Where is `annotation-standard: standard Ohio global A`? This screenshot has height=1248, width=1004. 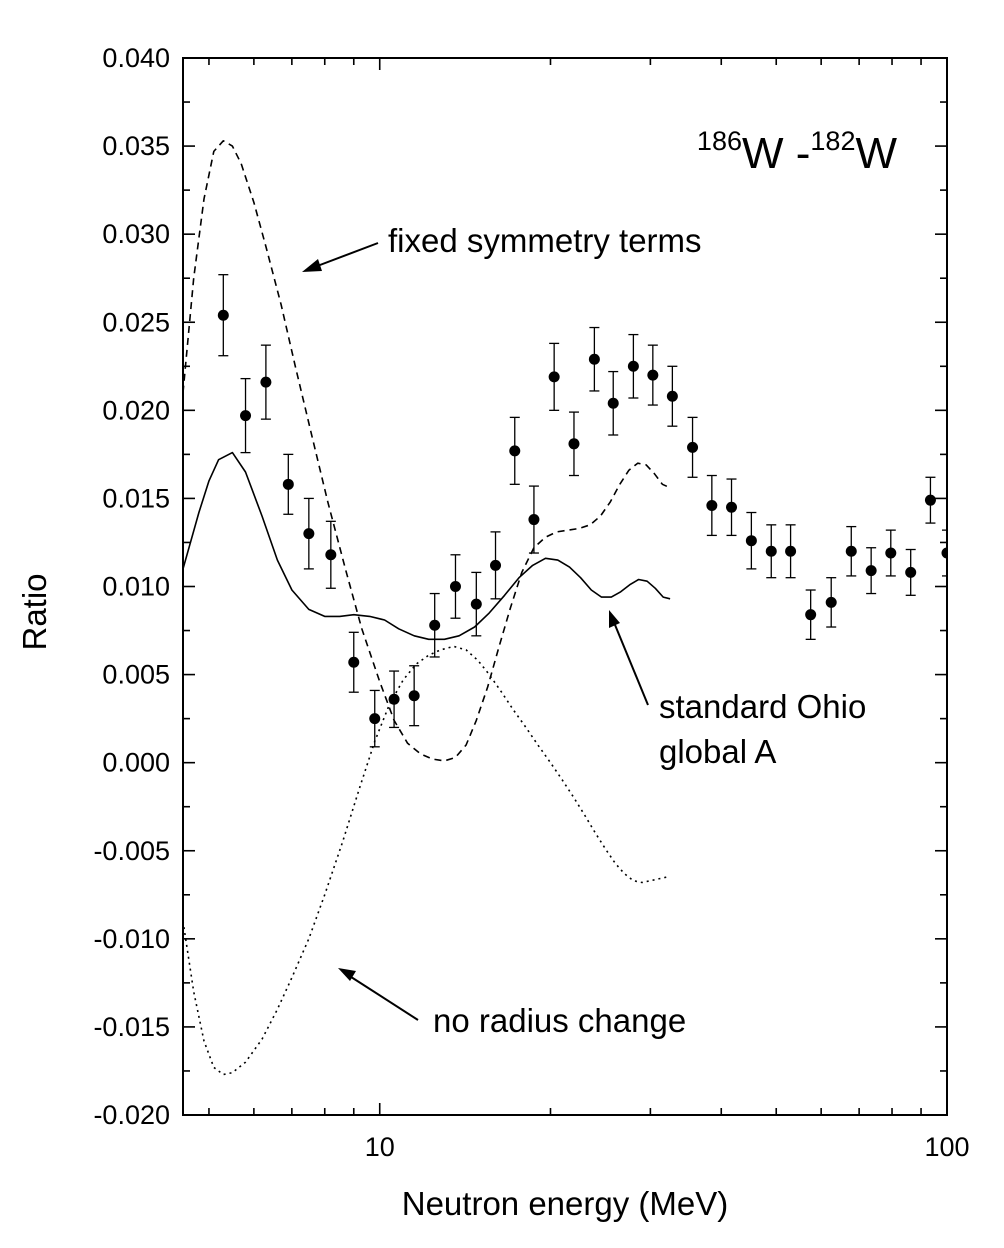
annotation-standard: standard Ohio global A is located at coordinates (737, 690).